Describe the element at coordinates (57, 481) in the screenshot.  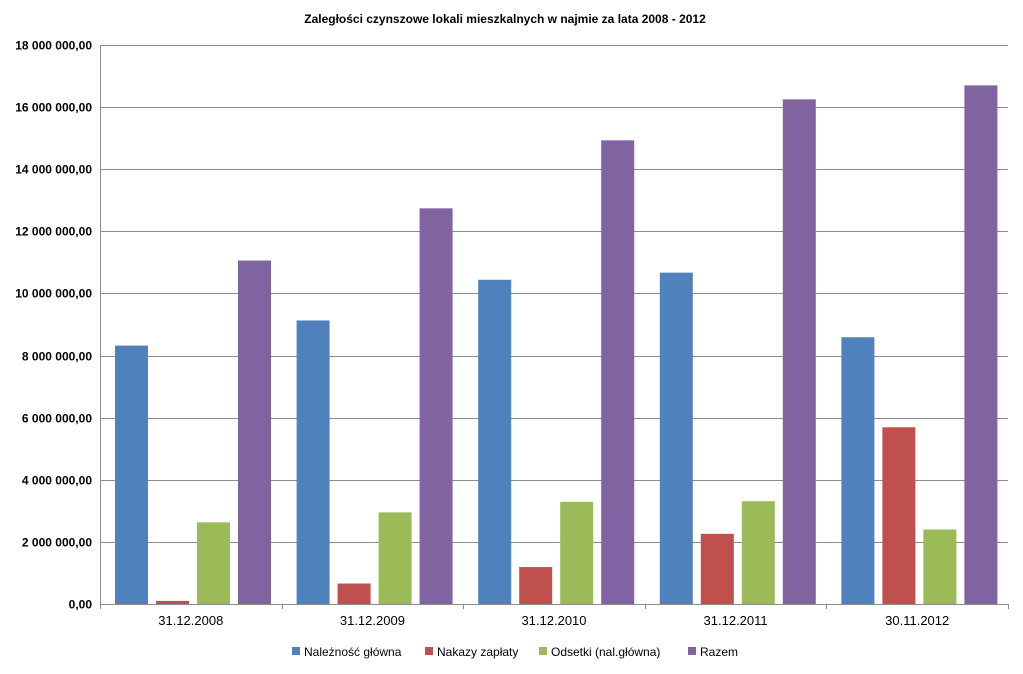
I see `y-tick-label: 4 000 000,00` at that location.